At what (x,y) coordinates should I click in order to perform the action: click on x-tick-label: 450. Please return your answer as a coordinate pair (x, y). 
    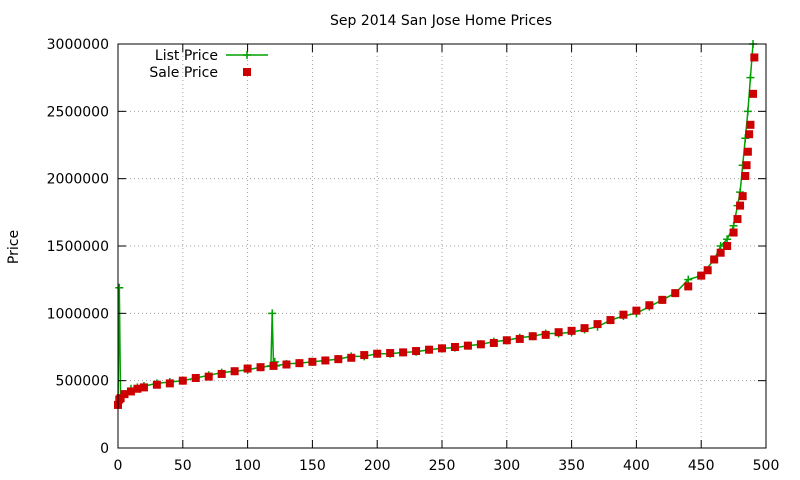
    Looking at the image, I should click on (701, 466).